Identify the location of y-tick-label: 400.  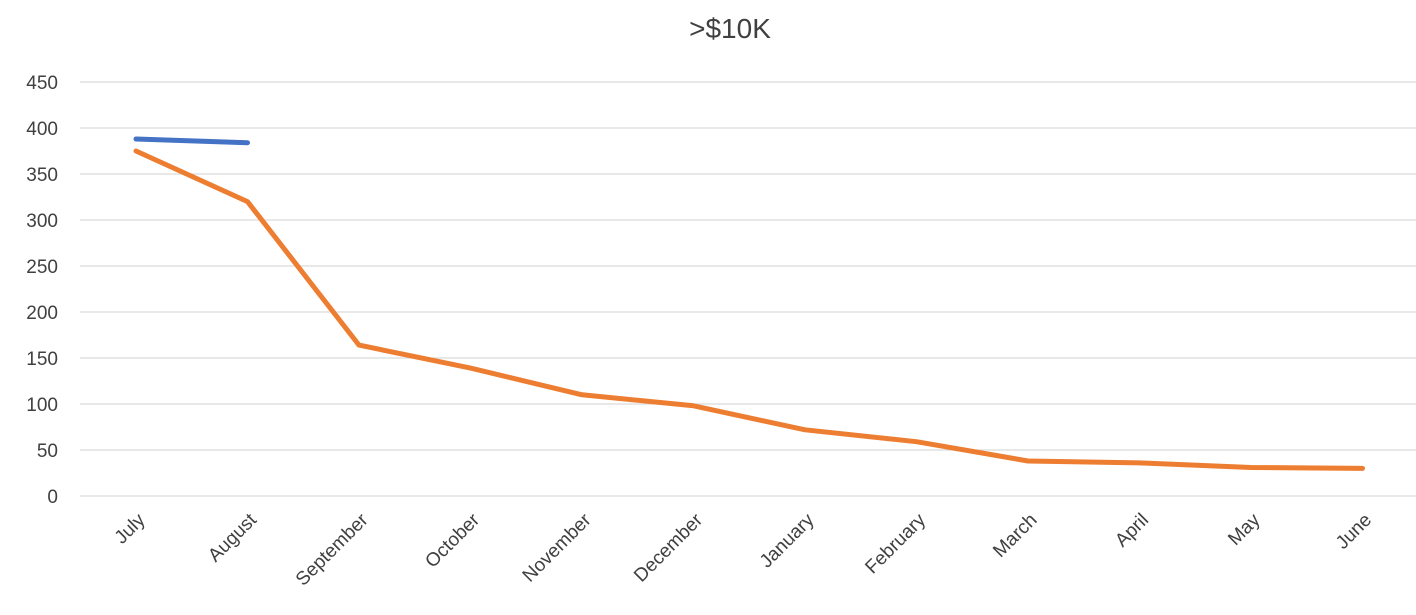
(42, 129).